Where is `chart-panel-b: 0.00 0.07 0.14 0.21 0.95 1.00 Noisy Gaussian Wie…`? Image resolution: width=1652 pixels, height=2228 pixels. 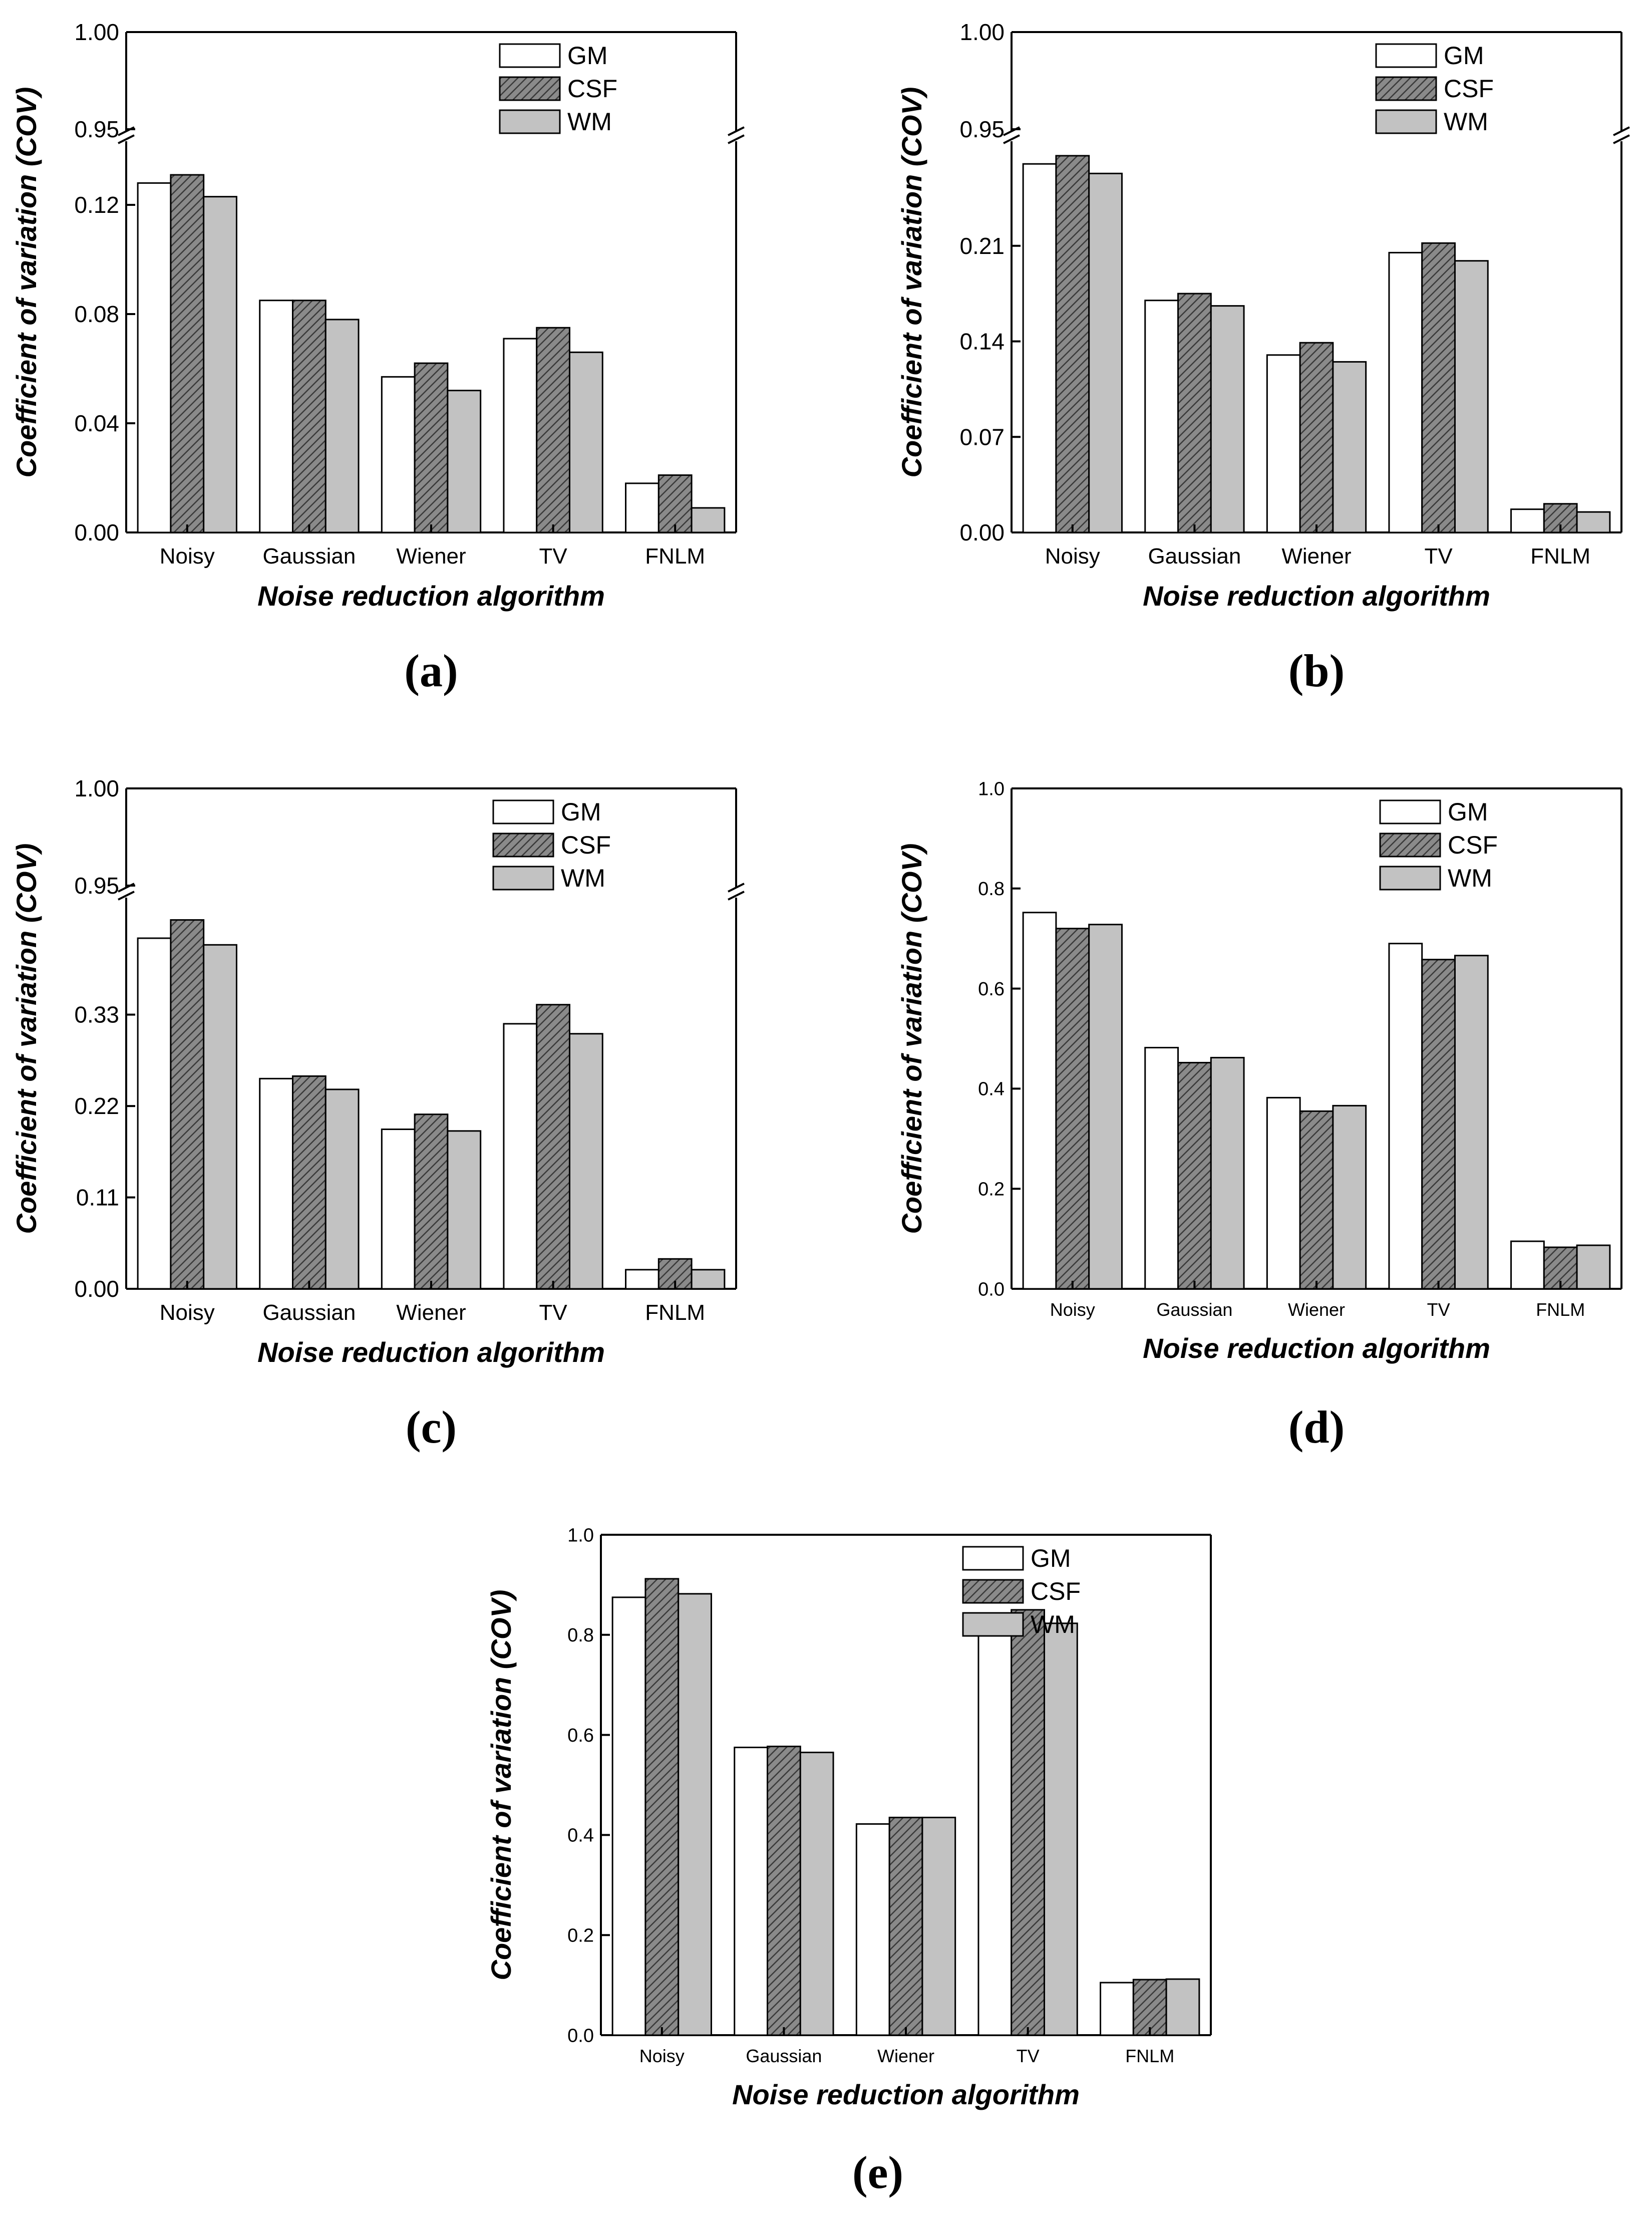 chart-panel-b: 0.00 0.07 0.14 0.21 0.95 1.00 Noisy Gaussian Wie… is located at coordinates (1263, 357).